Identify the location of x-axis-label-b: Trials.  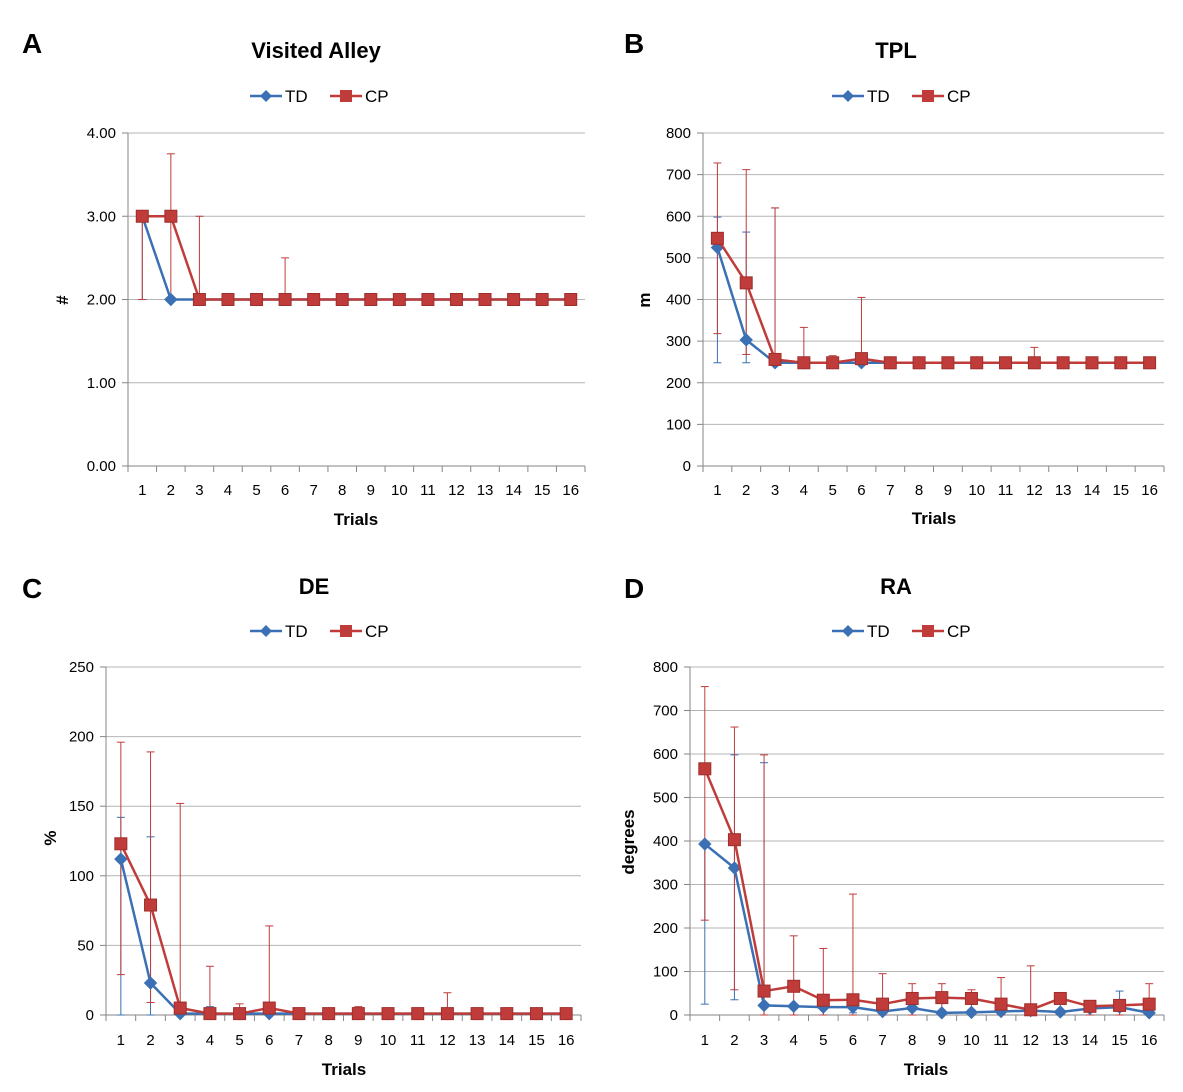
(934, 518).